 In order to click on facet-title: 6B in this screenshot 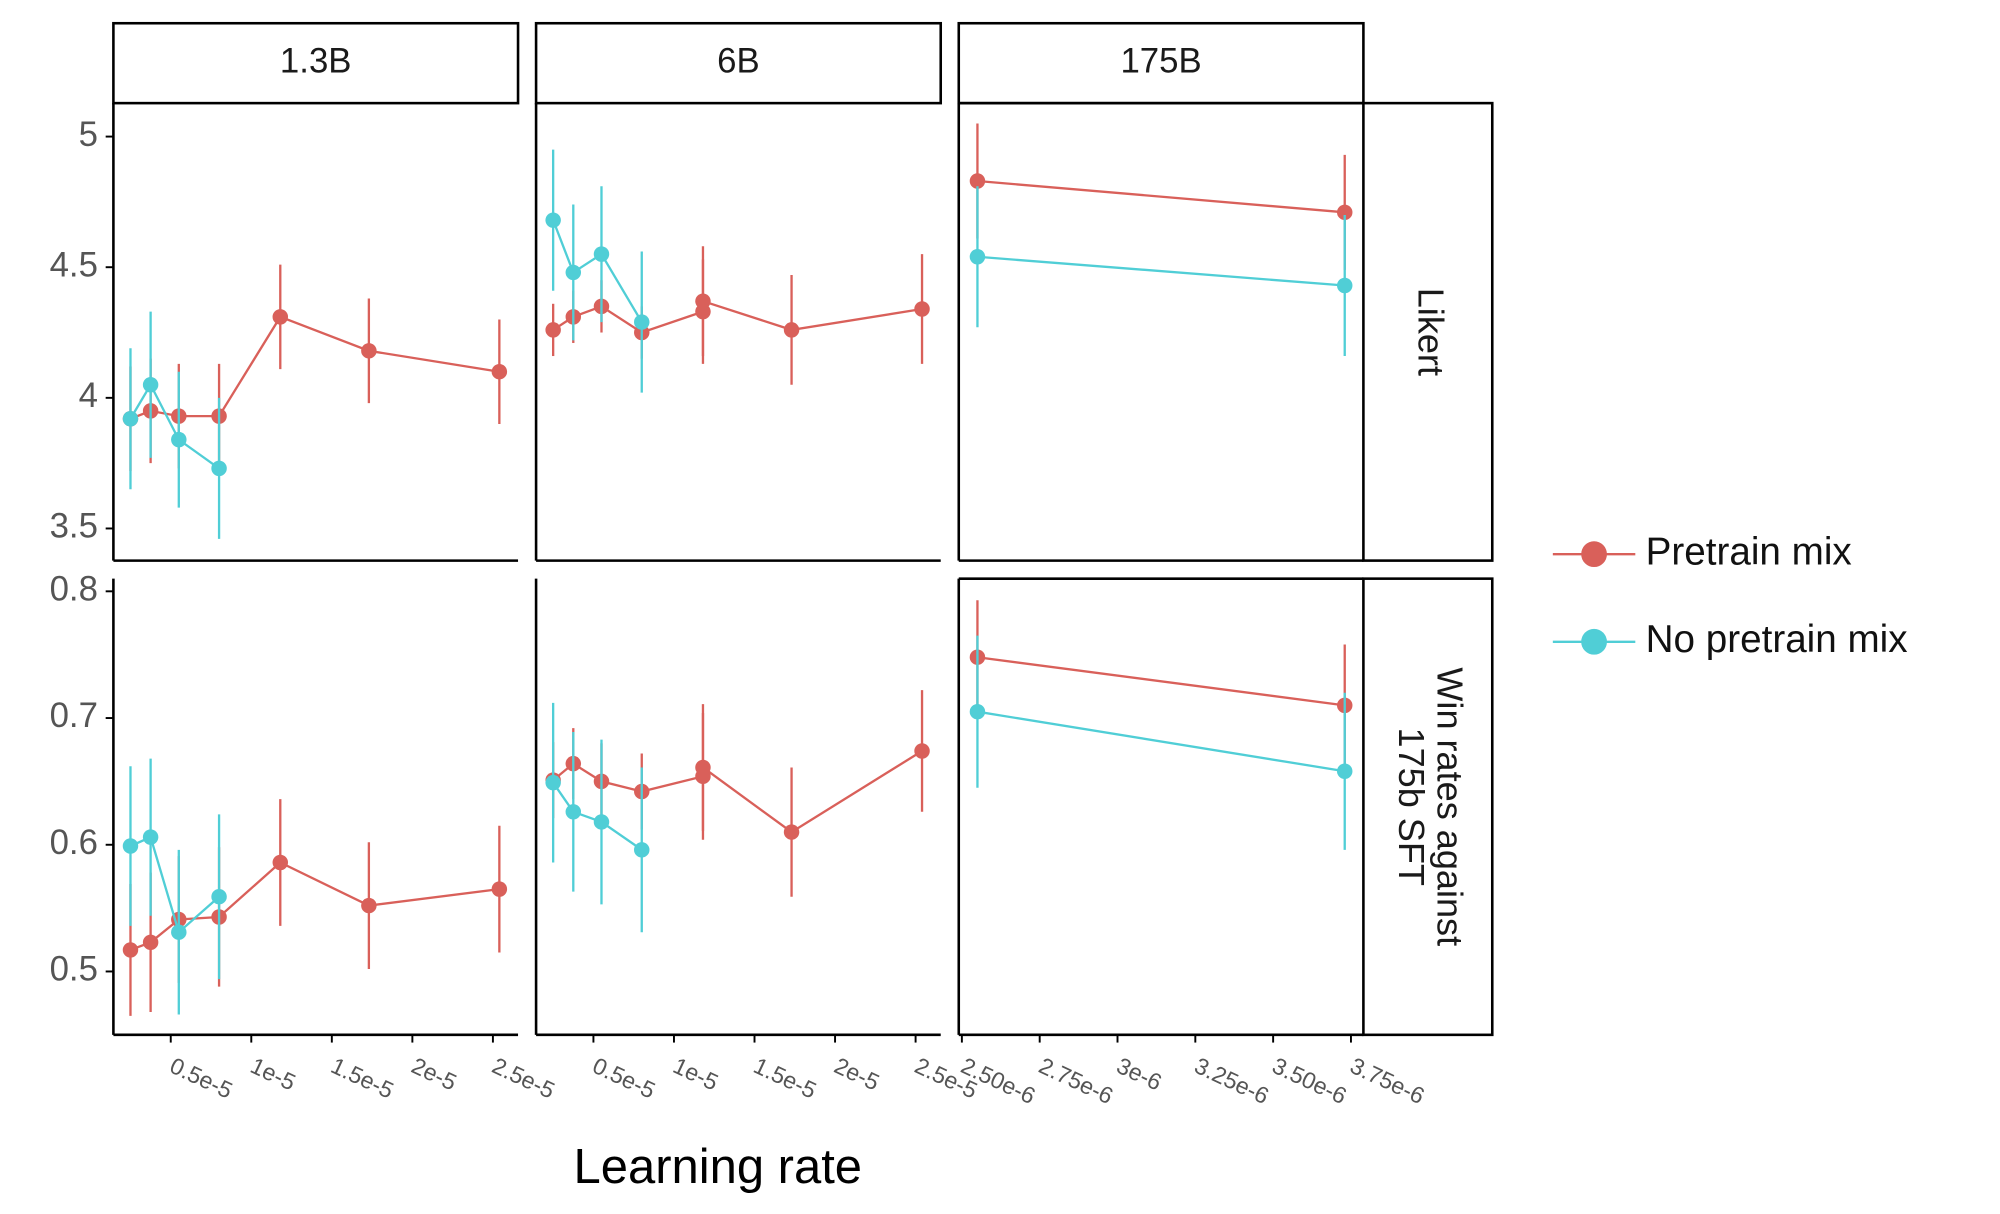, I will do `click(738, 61)`.